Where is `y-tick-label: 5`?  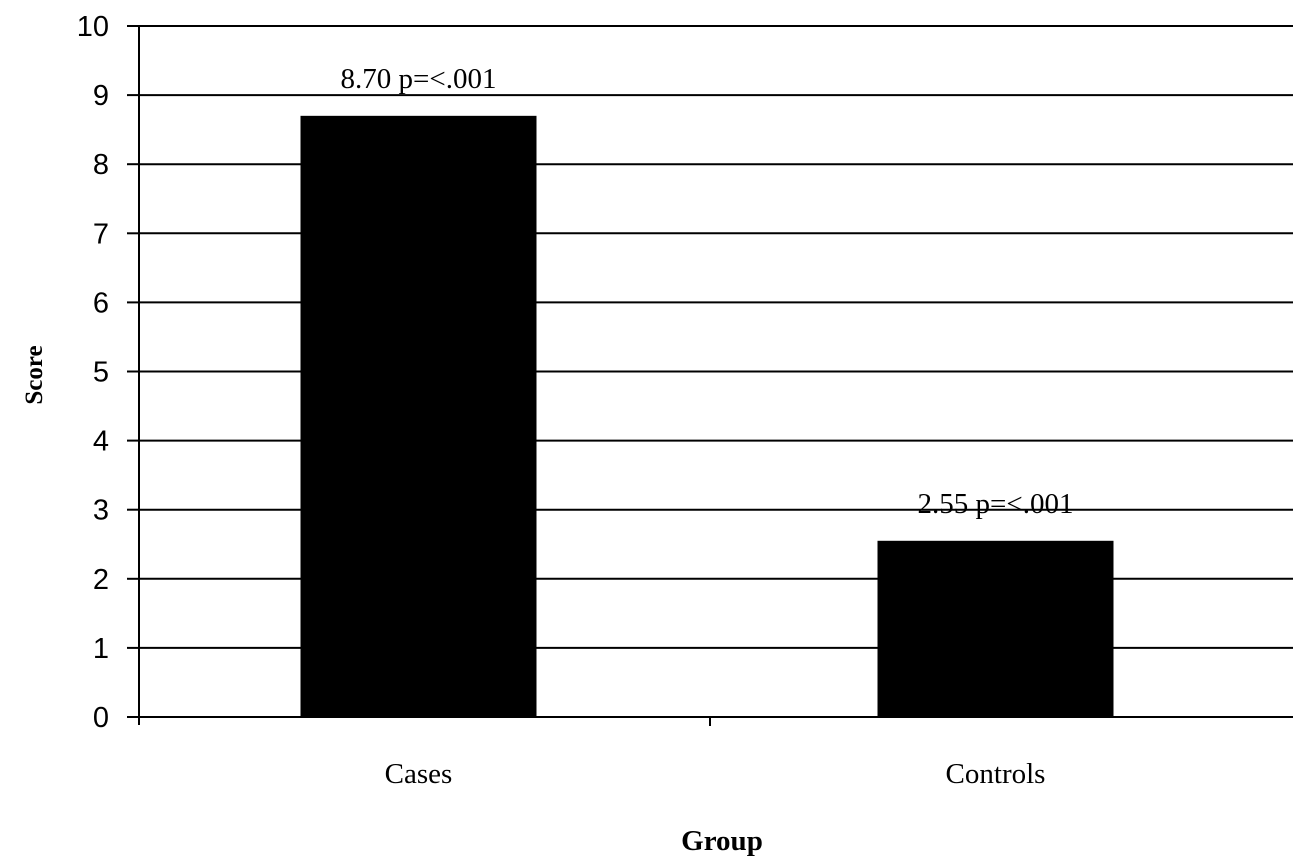 y-tick-label: 5 is located at coordinates (101, 373).